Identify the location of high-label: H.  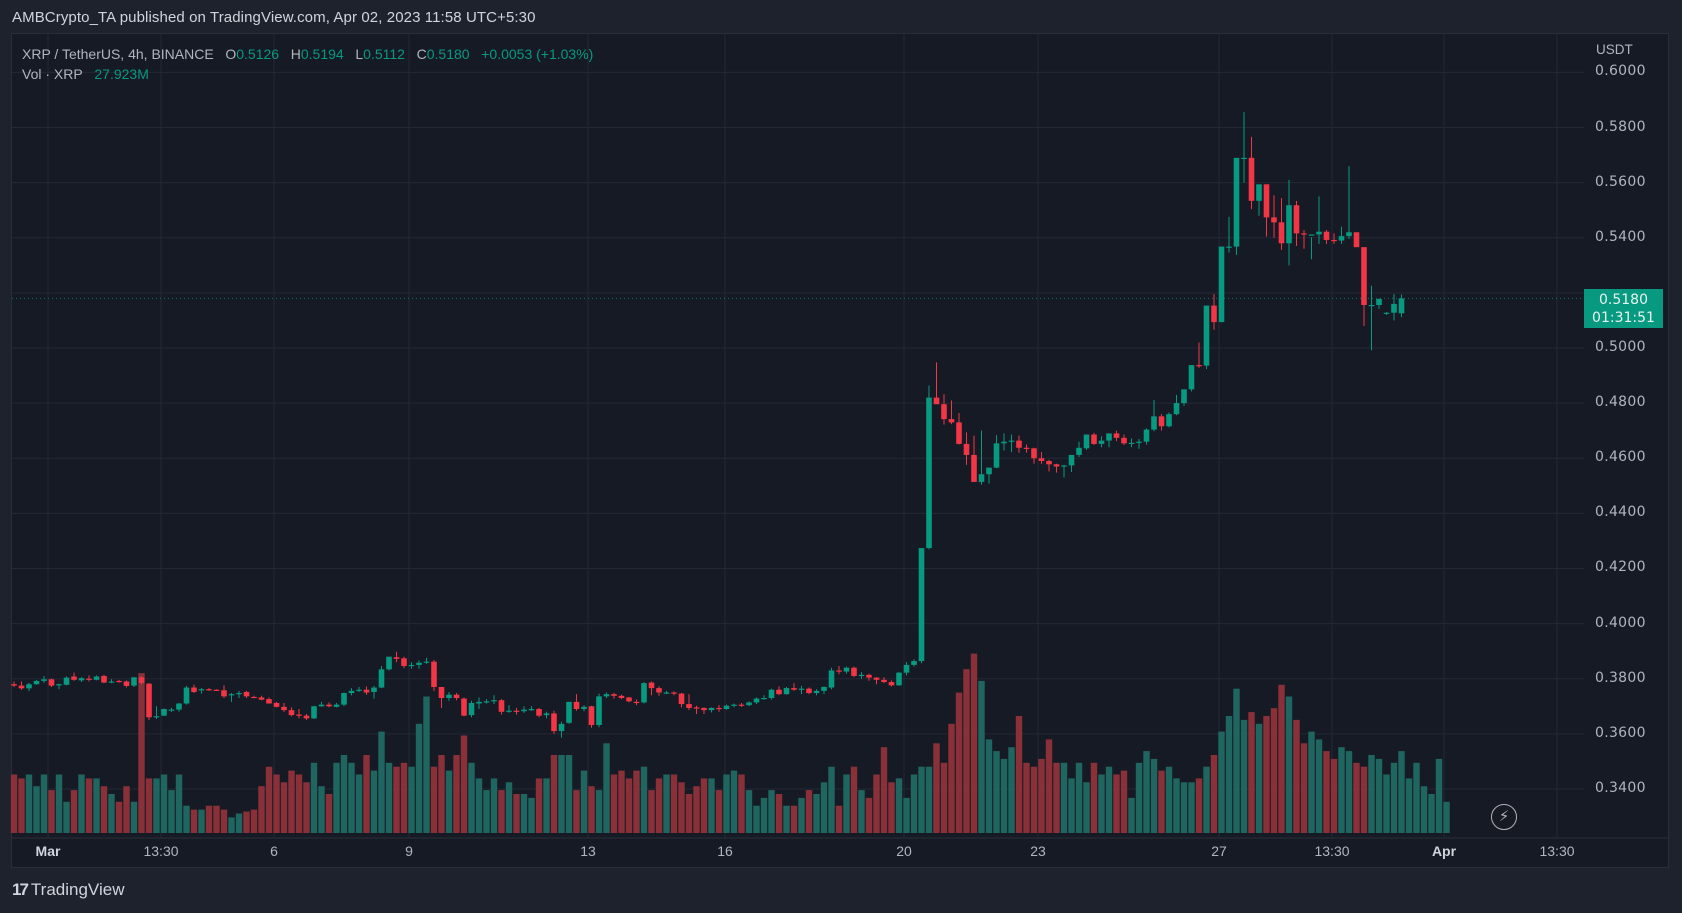
(295, 54).